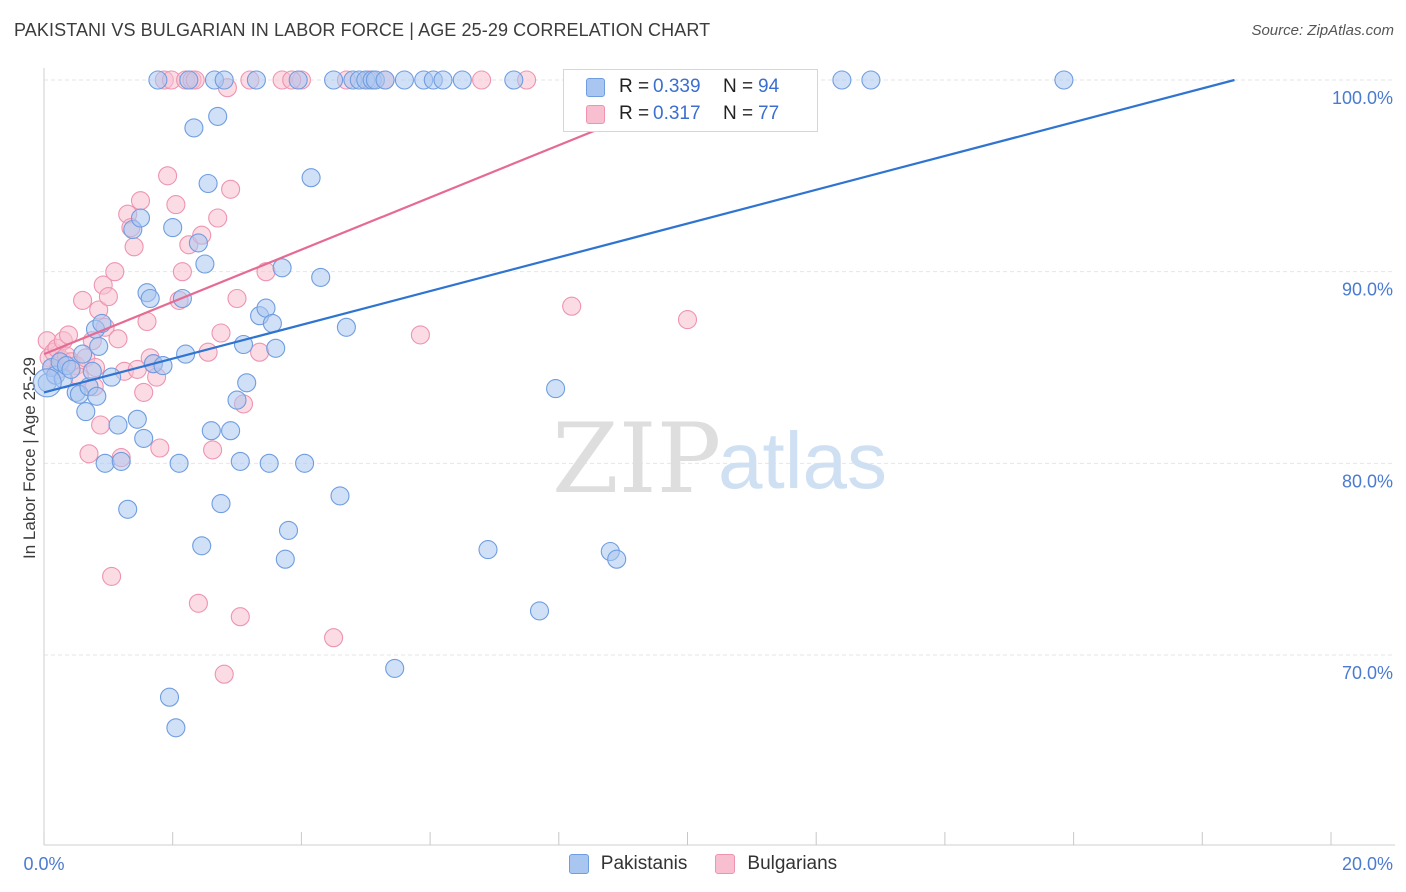 This screenshot has width=1406, height=892. Describe the element at coordinates (1362, 98) in the screenshot. I see `y-tick-label: 100.0%` at that location.